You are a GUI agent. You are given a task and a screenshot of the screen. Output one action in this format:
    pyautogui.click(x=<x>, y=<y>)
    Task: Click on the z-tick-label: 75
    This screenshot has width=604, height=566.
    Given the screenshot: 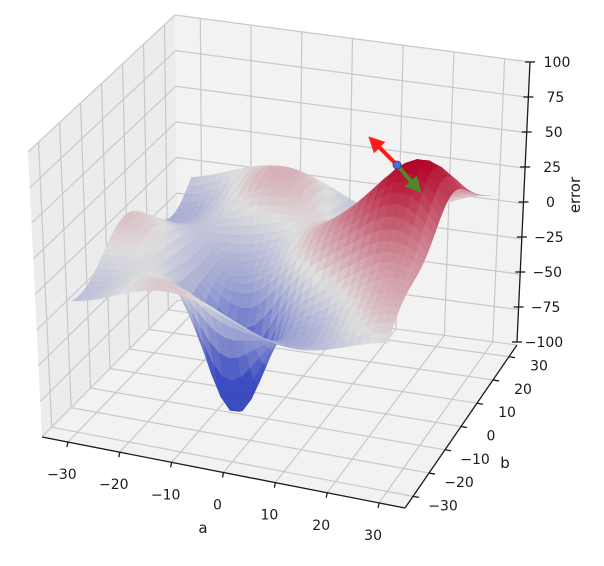 What is the action you would take?
    pyautogui.click(x=555, y=98)
    